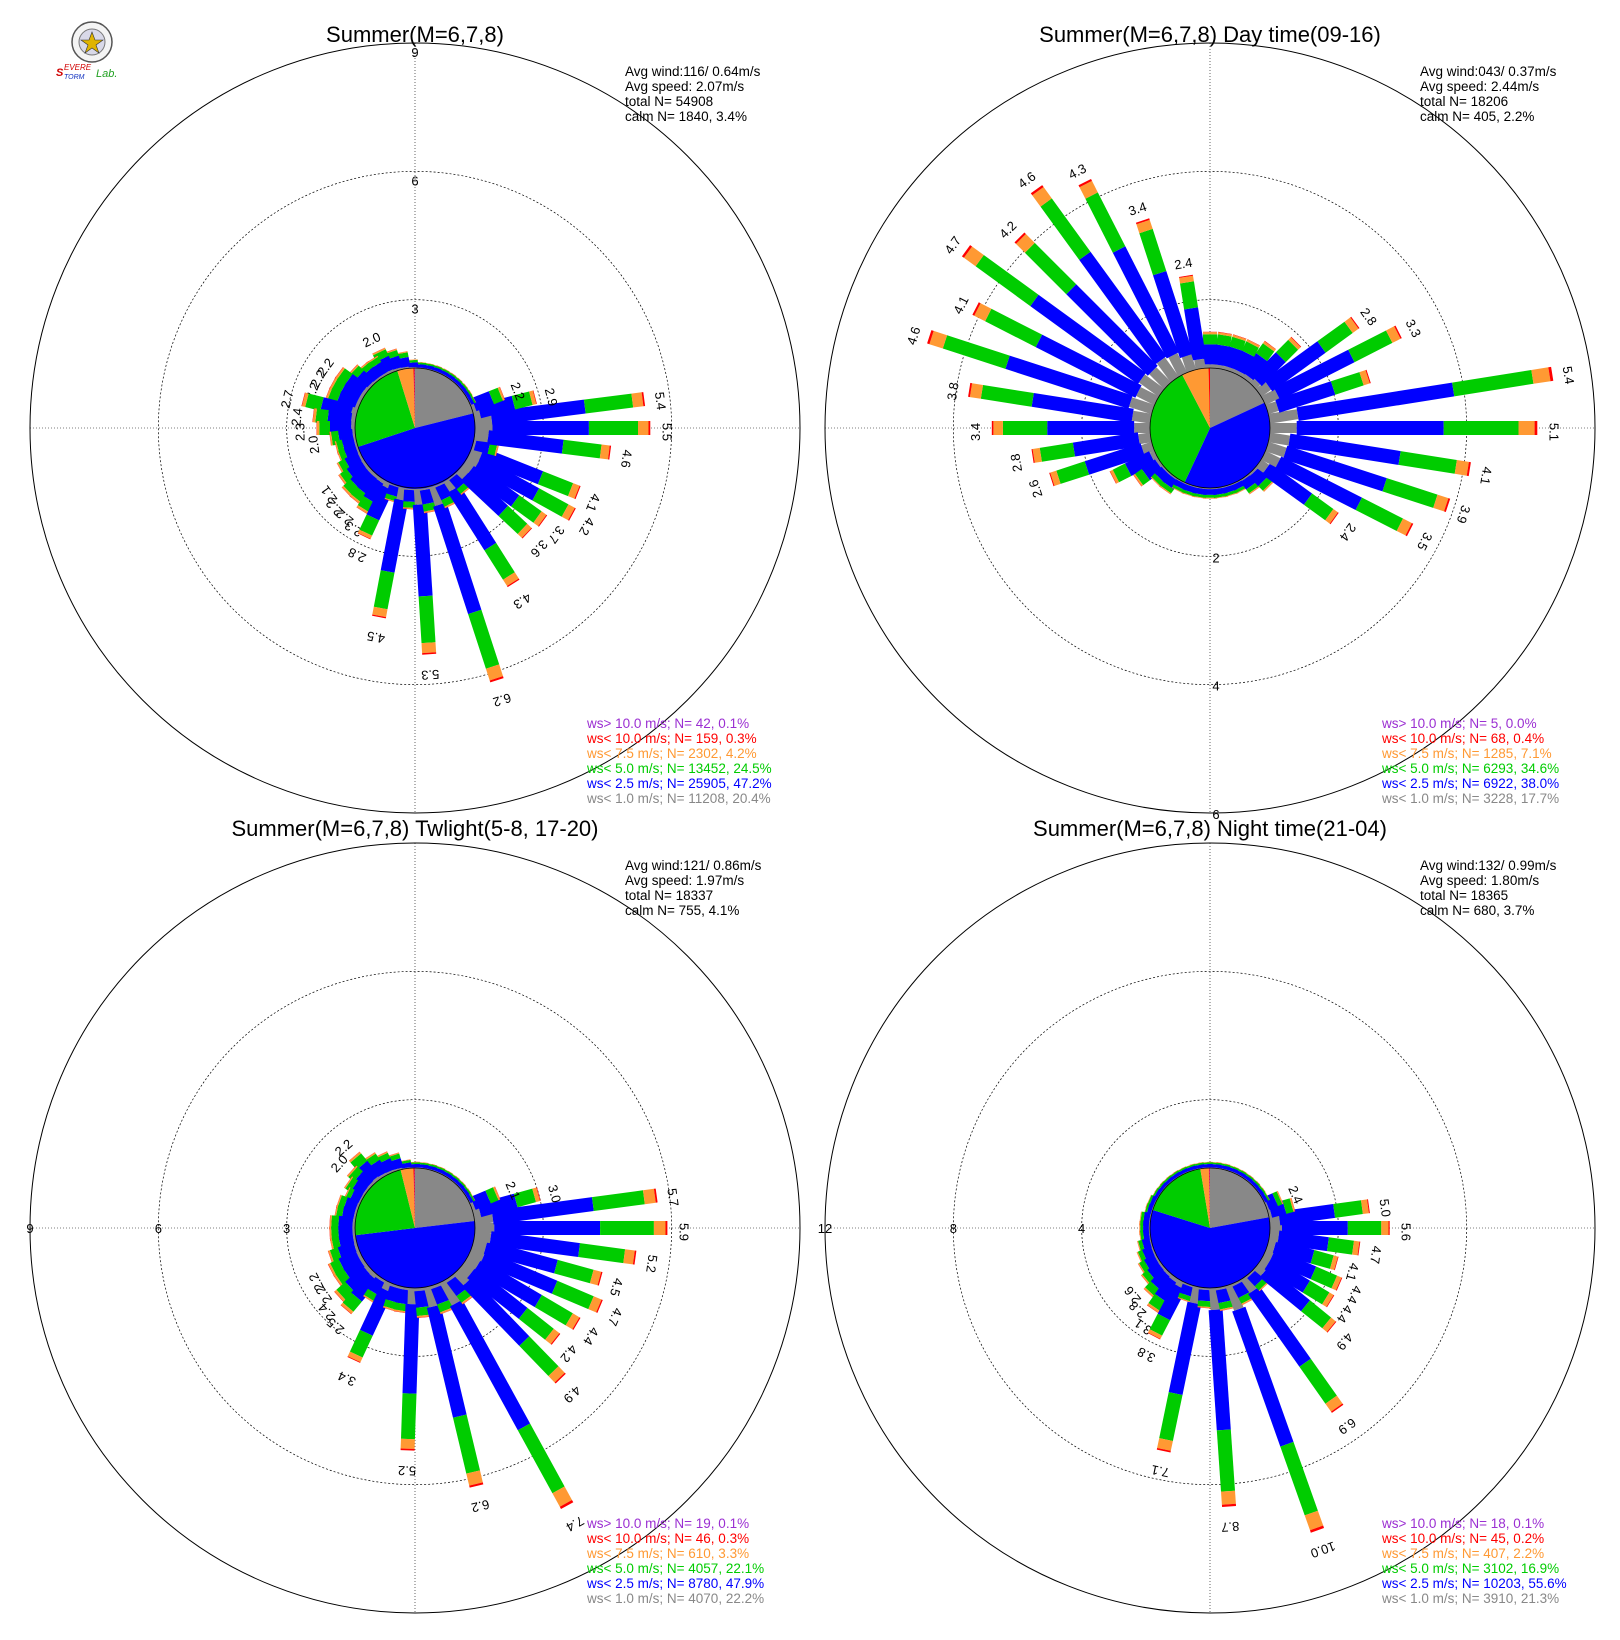 The width and height of the screenshot is (1620, 1640). What do you see at coordinates (407, 1471) in the screenshot?
I see `sector-value-label: 5.2` at bounding box center [407, 1471].